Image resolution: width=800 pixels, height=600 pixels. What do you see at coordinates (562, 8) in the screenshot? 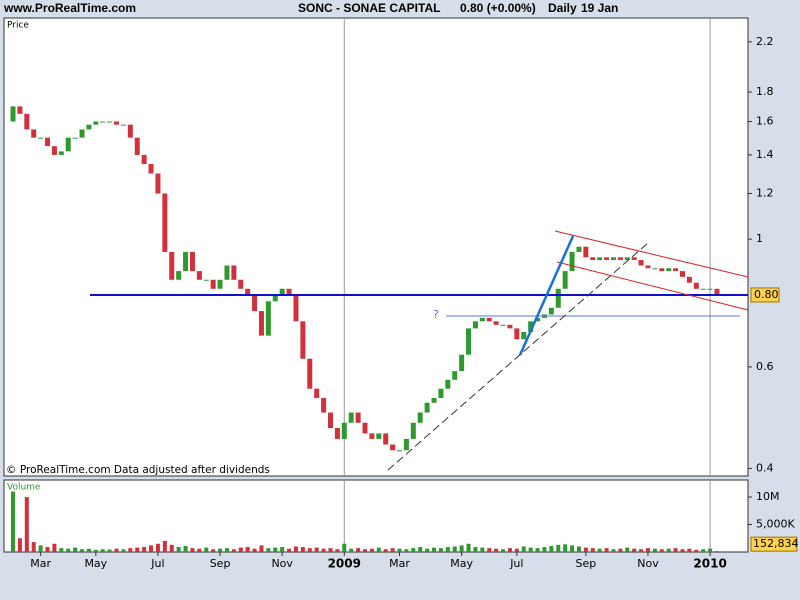
I see `period: Daily` at bounding box center [562, 8].